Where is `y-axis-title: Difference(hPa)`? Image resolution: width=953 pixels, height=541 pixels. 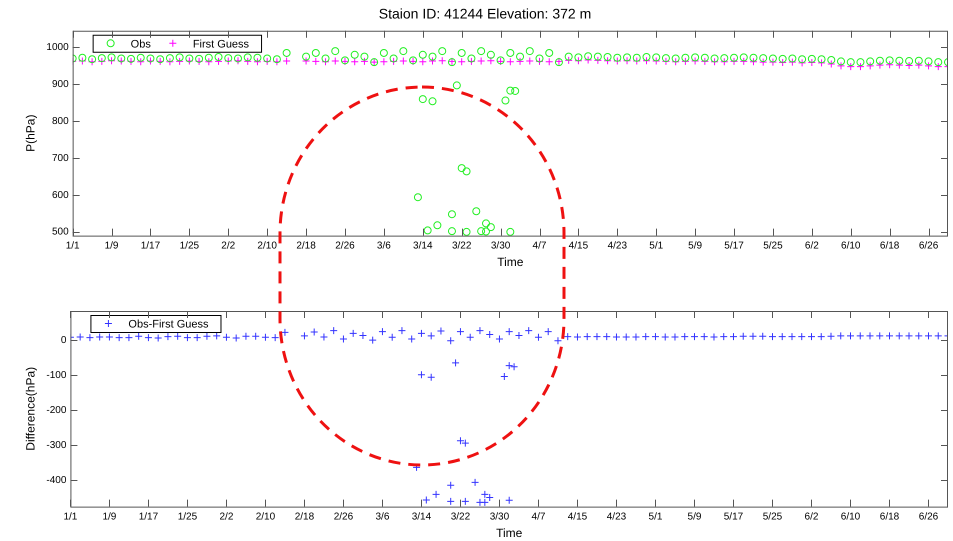
y-axis-title: Difference(hPa) is located at coordinates (31, 408).